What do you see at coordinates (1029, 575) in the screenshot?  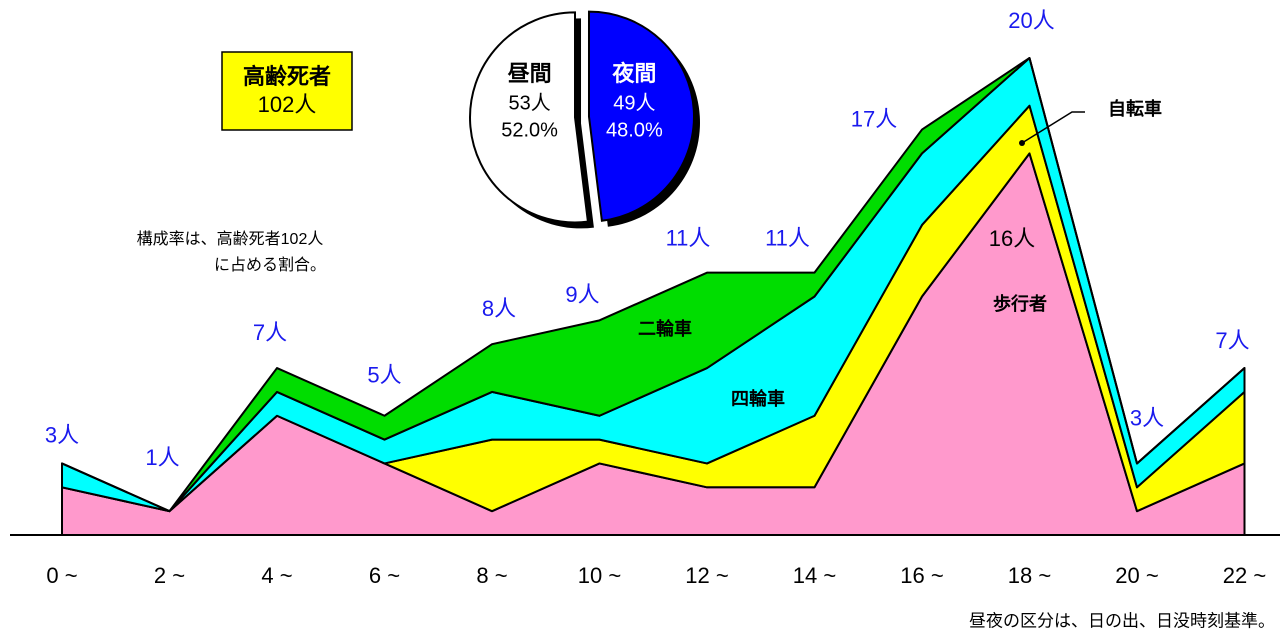 I see `x-tick-label: 18 ~` at bounding box center [1029, 575].